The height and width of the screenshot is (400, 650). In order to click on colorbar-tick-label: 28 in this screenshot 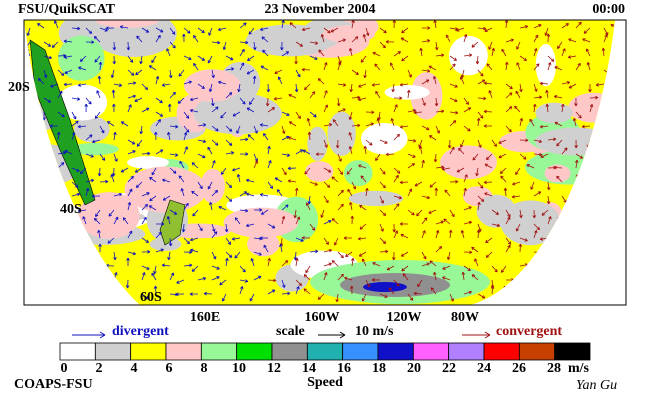, I will do `click(554, 368)`.